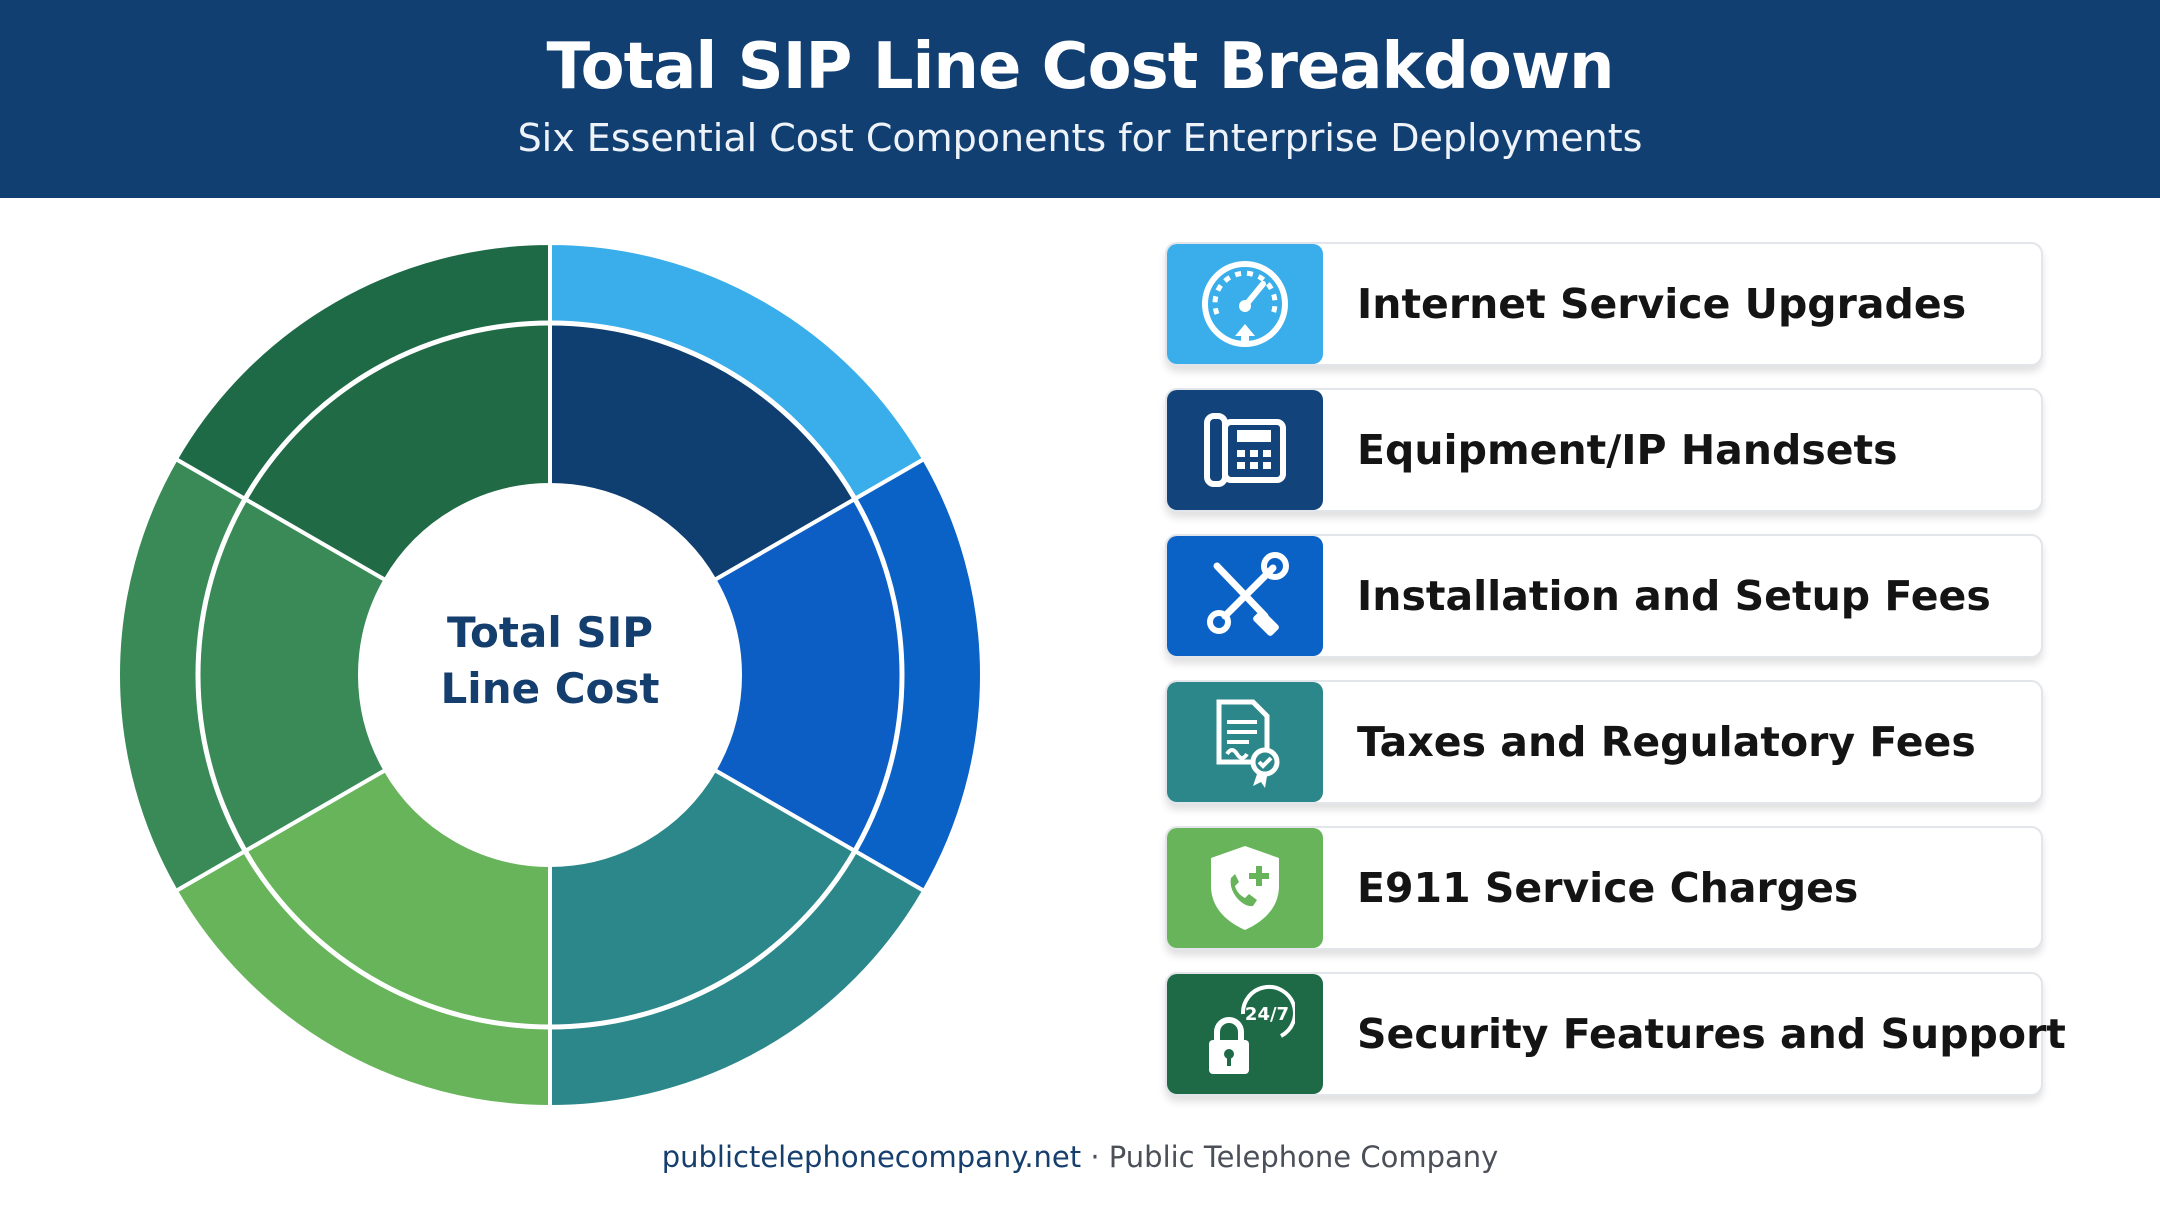  Describe the element at coordinates (1608, 888) in the screenshot. I see `card-label: E911 Service Charges` at that location.